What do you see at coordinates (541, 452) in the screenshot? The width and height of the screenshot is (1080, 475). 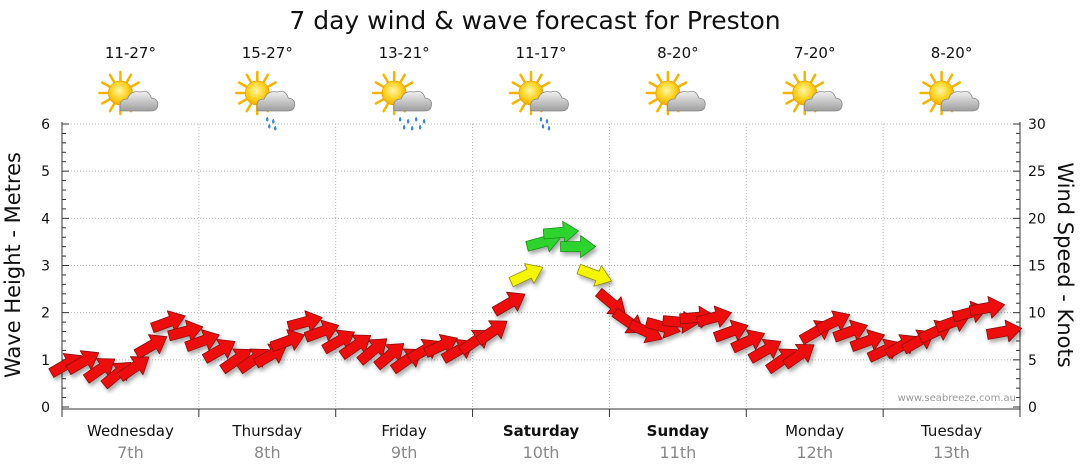 I see `day-date-label: 10th` at bounding box center [541, 452].